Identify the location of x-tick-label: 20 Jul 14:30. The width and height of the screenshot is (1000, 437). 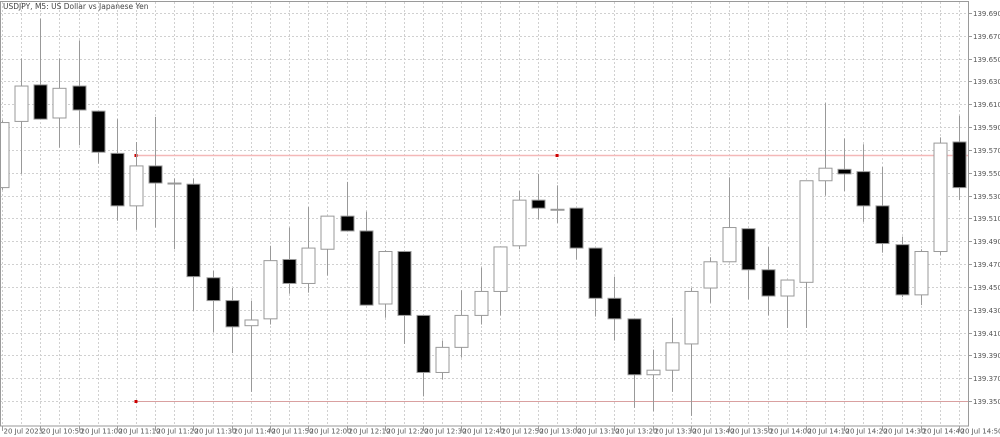
(905, 432).